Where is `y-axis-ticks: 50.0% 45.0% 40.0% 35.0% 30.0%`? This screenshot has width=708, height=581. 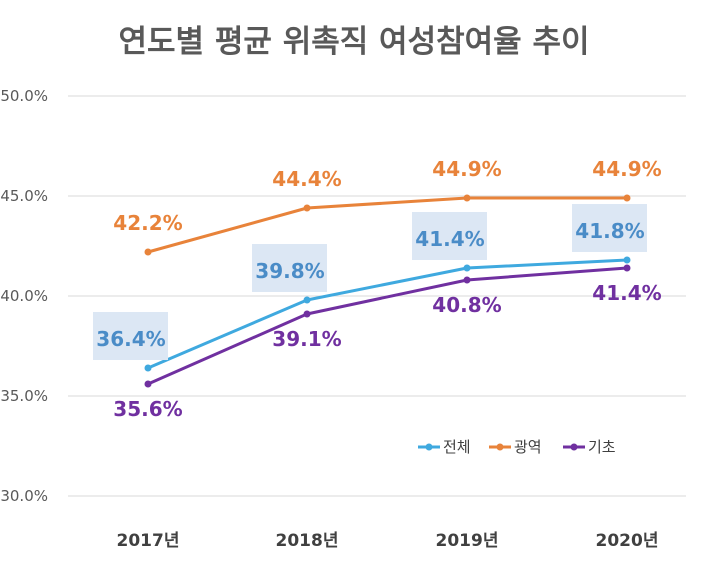 y-axis-ticks: 50.0% 45.0% 40.0% 35.0% 30.0% is located at coordinates (24, 296).